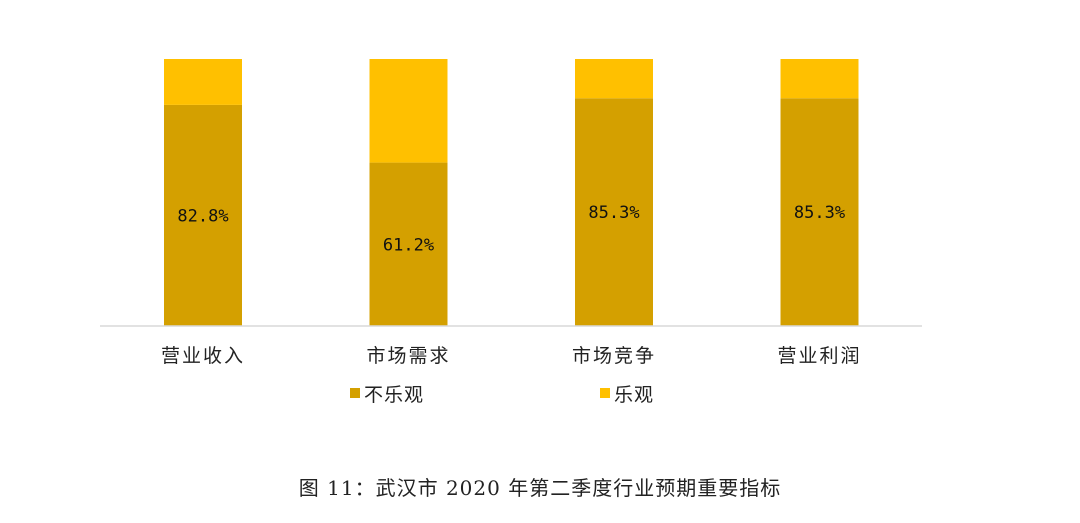 This screenshot has width=1080, height=523. Describe the element at coordinates (511, 229) in the screenshot. I see `data-label-group: 82.8% 61.2% 85.3% 85.3%` at that location.